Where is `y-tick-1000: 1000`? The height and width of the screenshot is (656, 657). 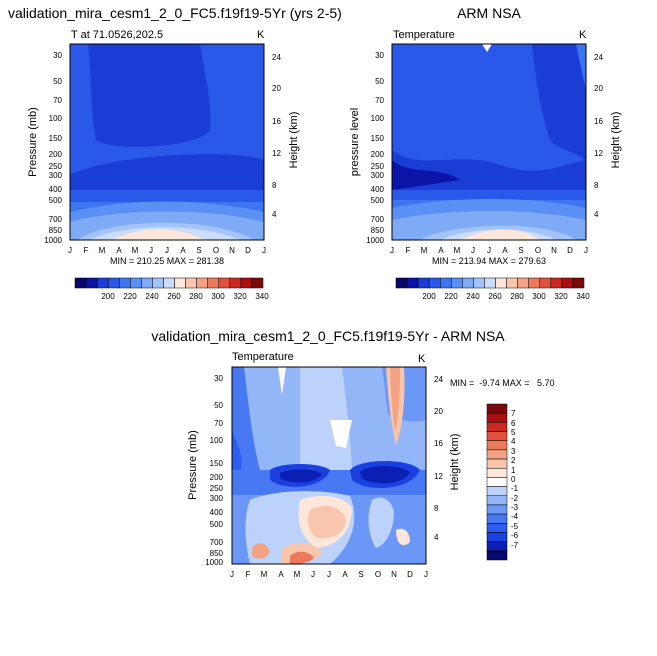
y-tick-1000: 1000 is located at coordinates (375, 240).